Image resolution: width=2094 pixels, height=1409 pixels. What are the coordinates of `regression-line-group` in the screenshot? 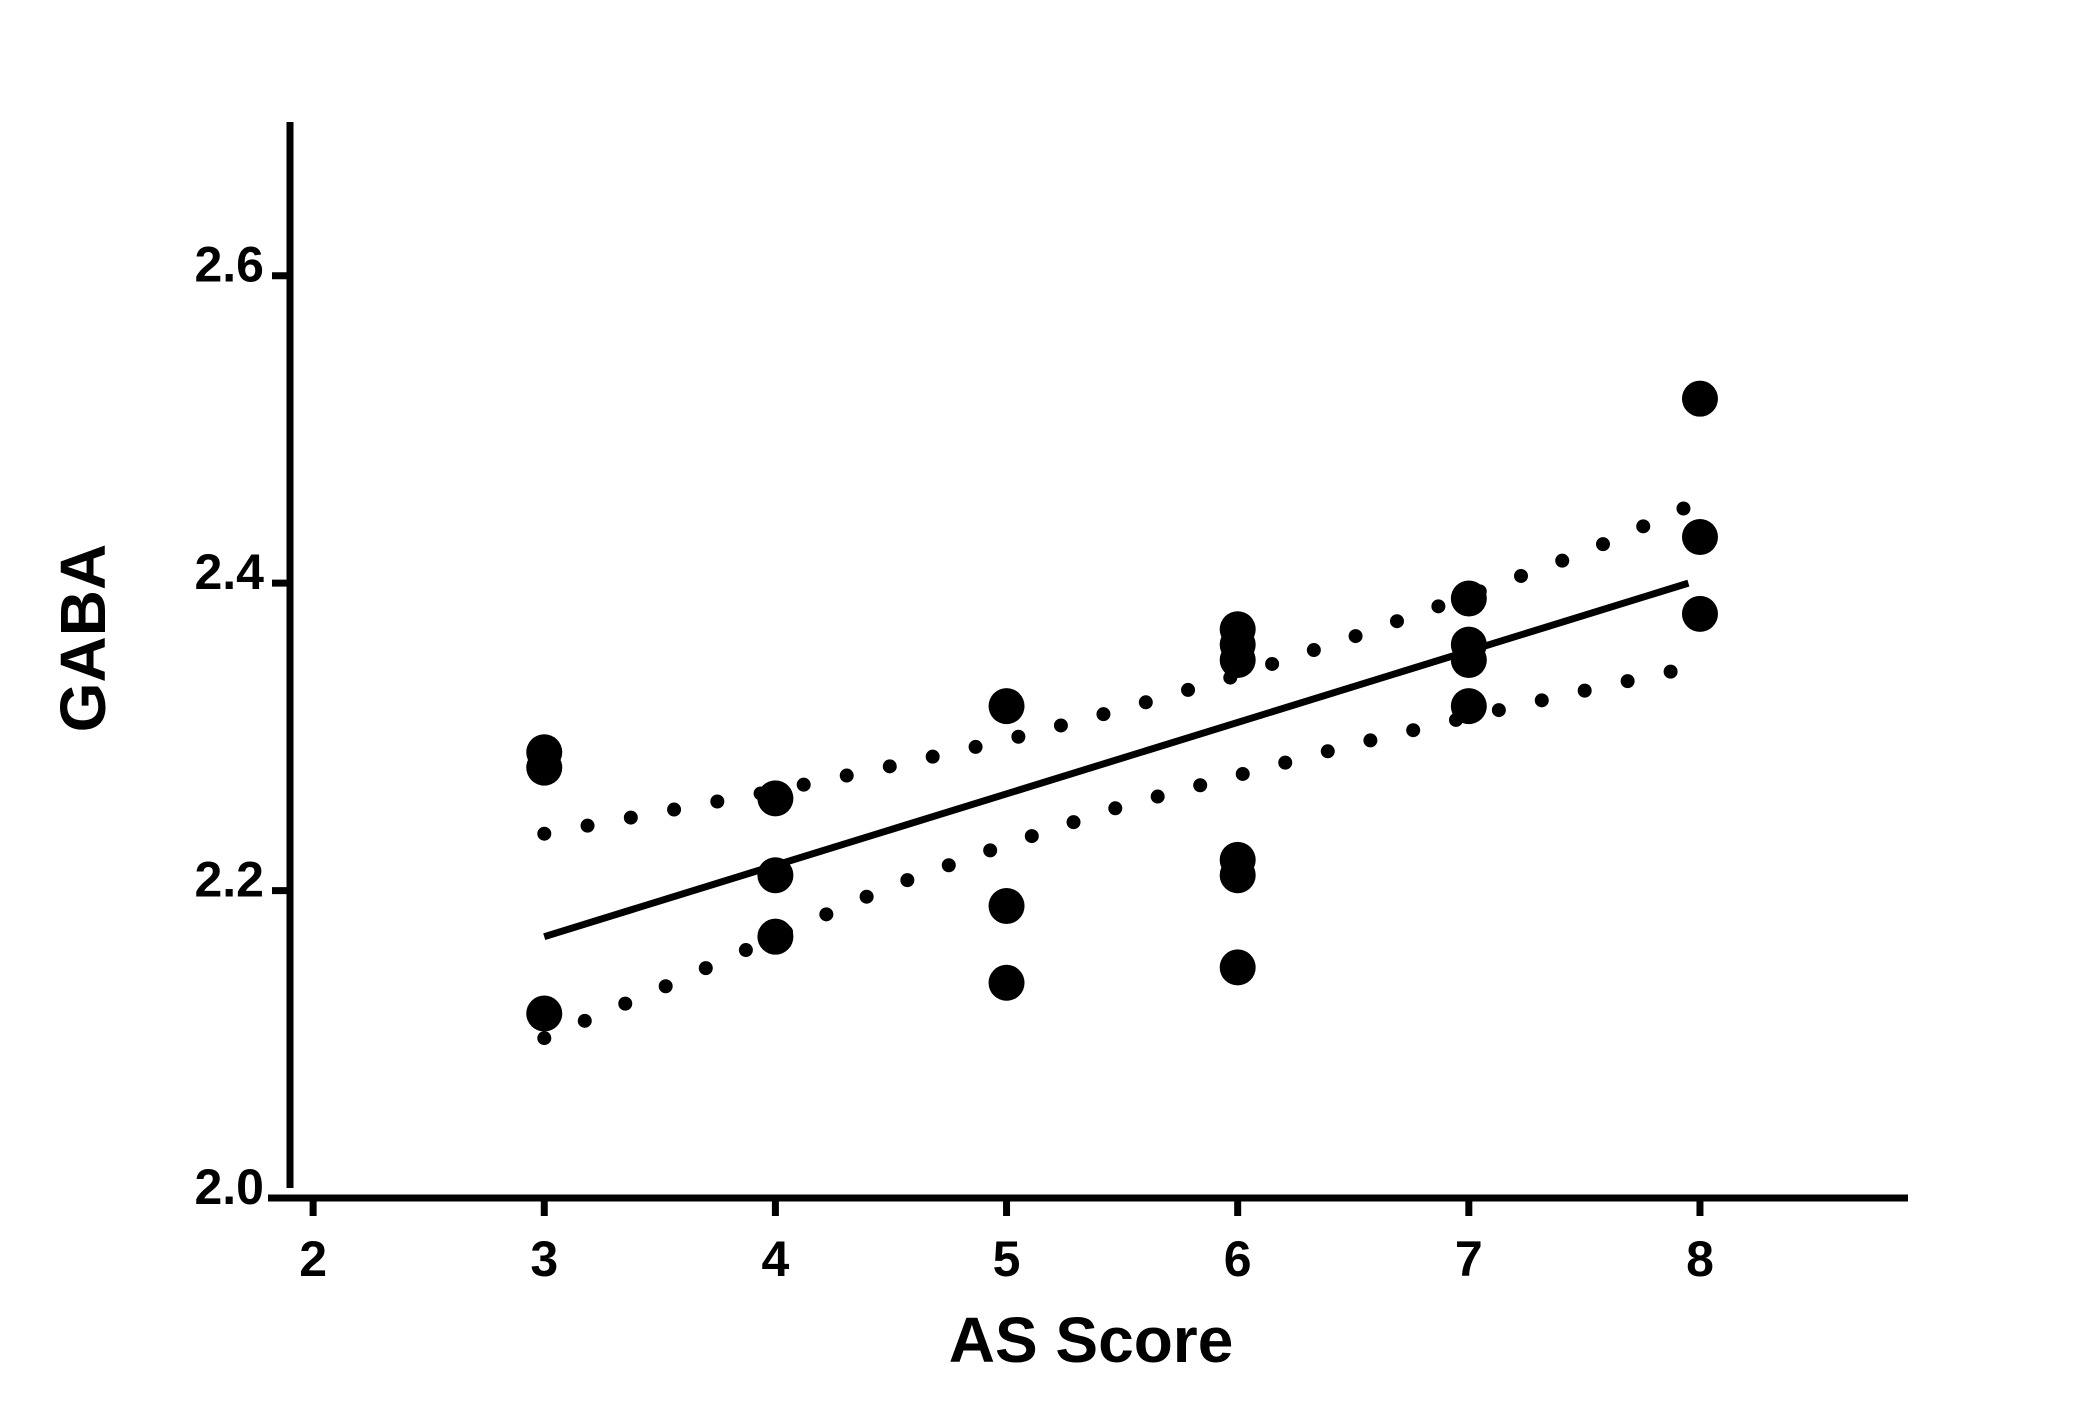 It's located at (1116, 760).